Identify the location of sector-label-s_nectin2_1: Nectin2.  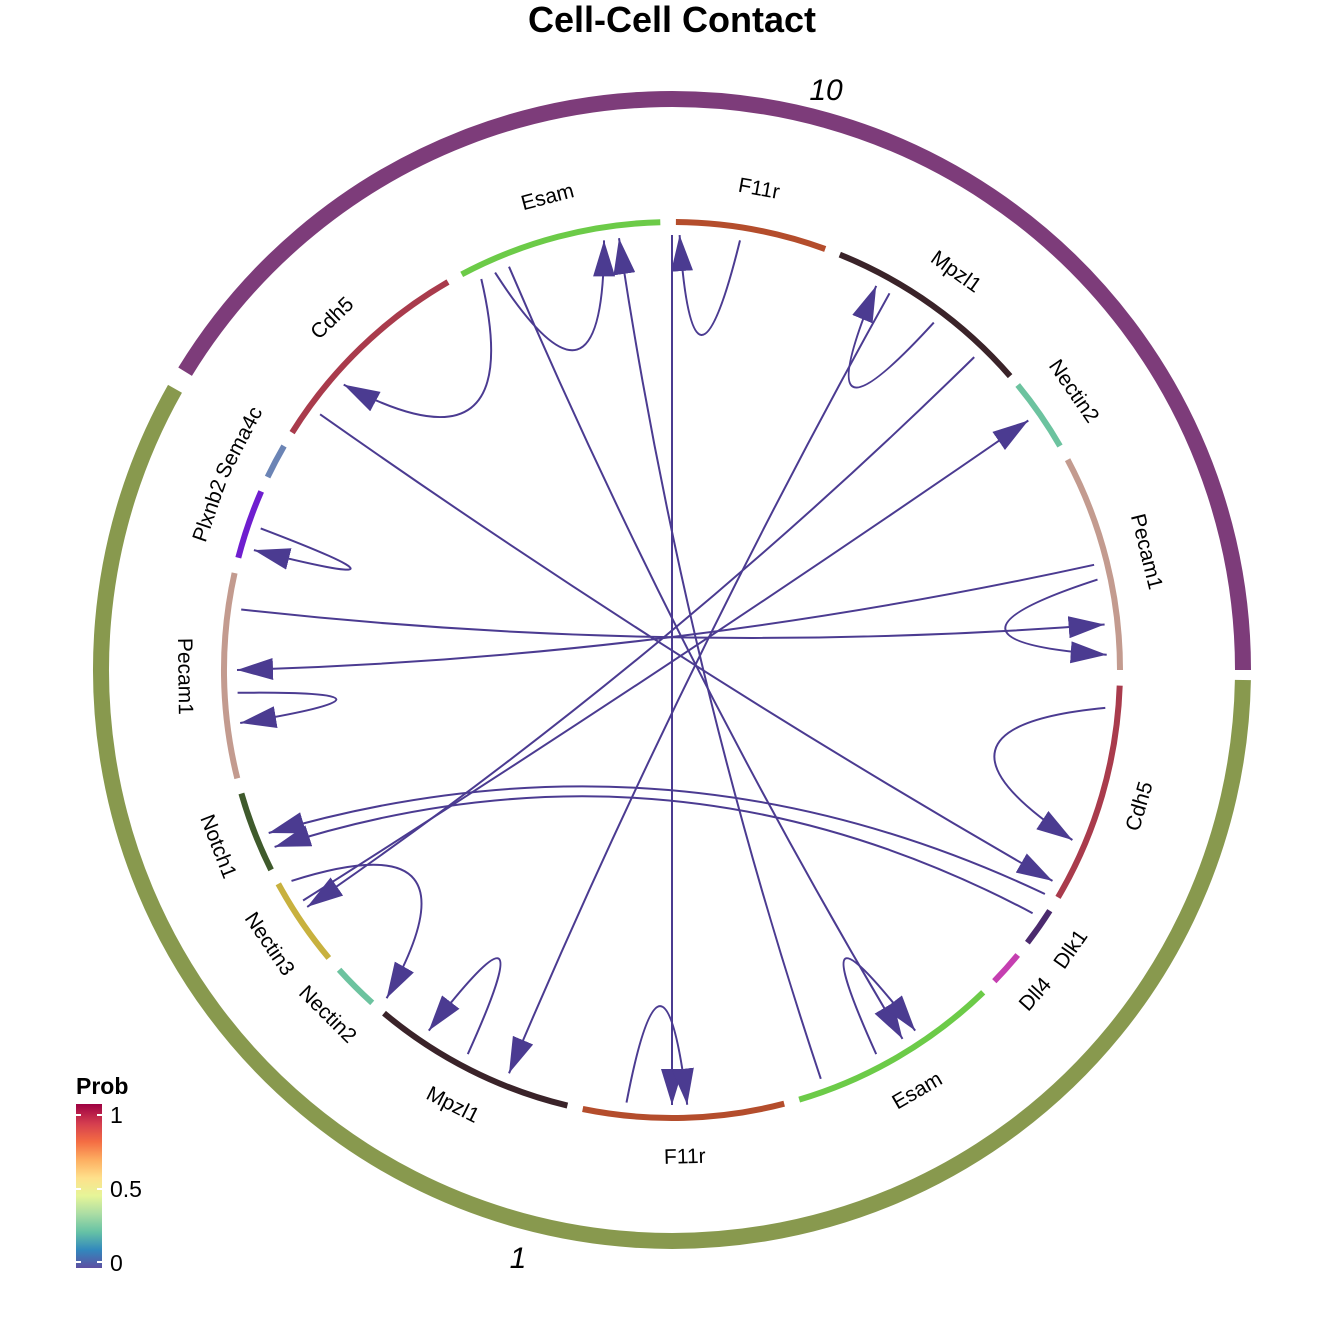
(327, 1014).